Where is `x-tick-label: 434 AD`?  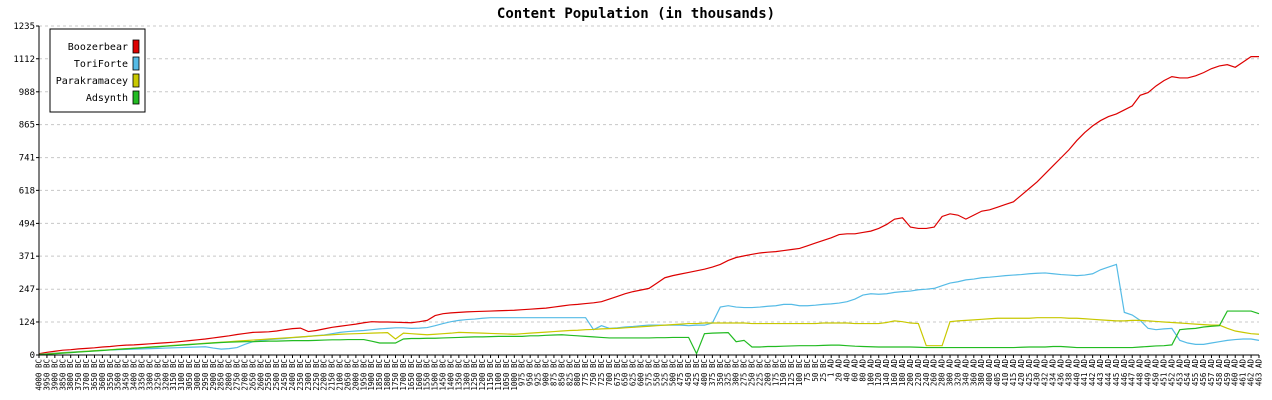 x-tick-label: 434 AD is located at coordinates (1053, 373).